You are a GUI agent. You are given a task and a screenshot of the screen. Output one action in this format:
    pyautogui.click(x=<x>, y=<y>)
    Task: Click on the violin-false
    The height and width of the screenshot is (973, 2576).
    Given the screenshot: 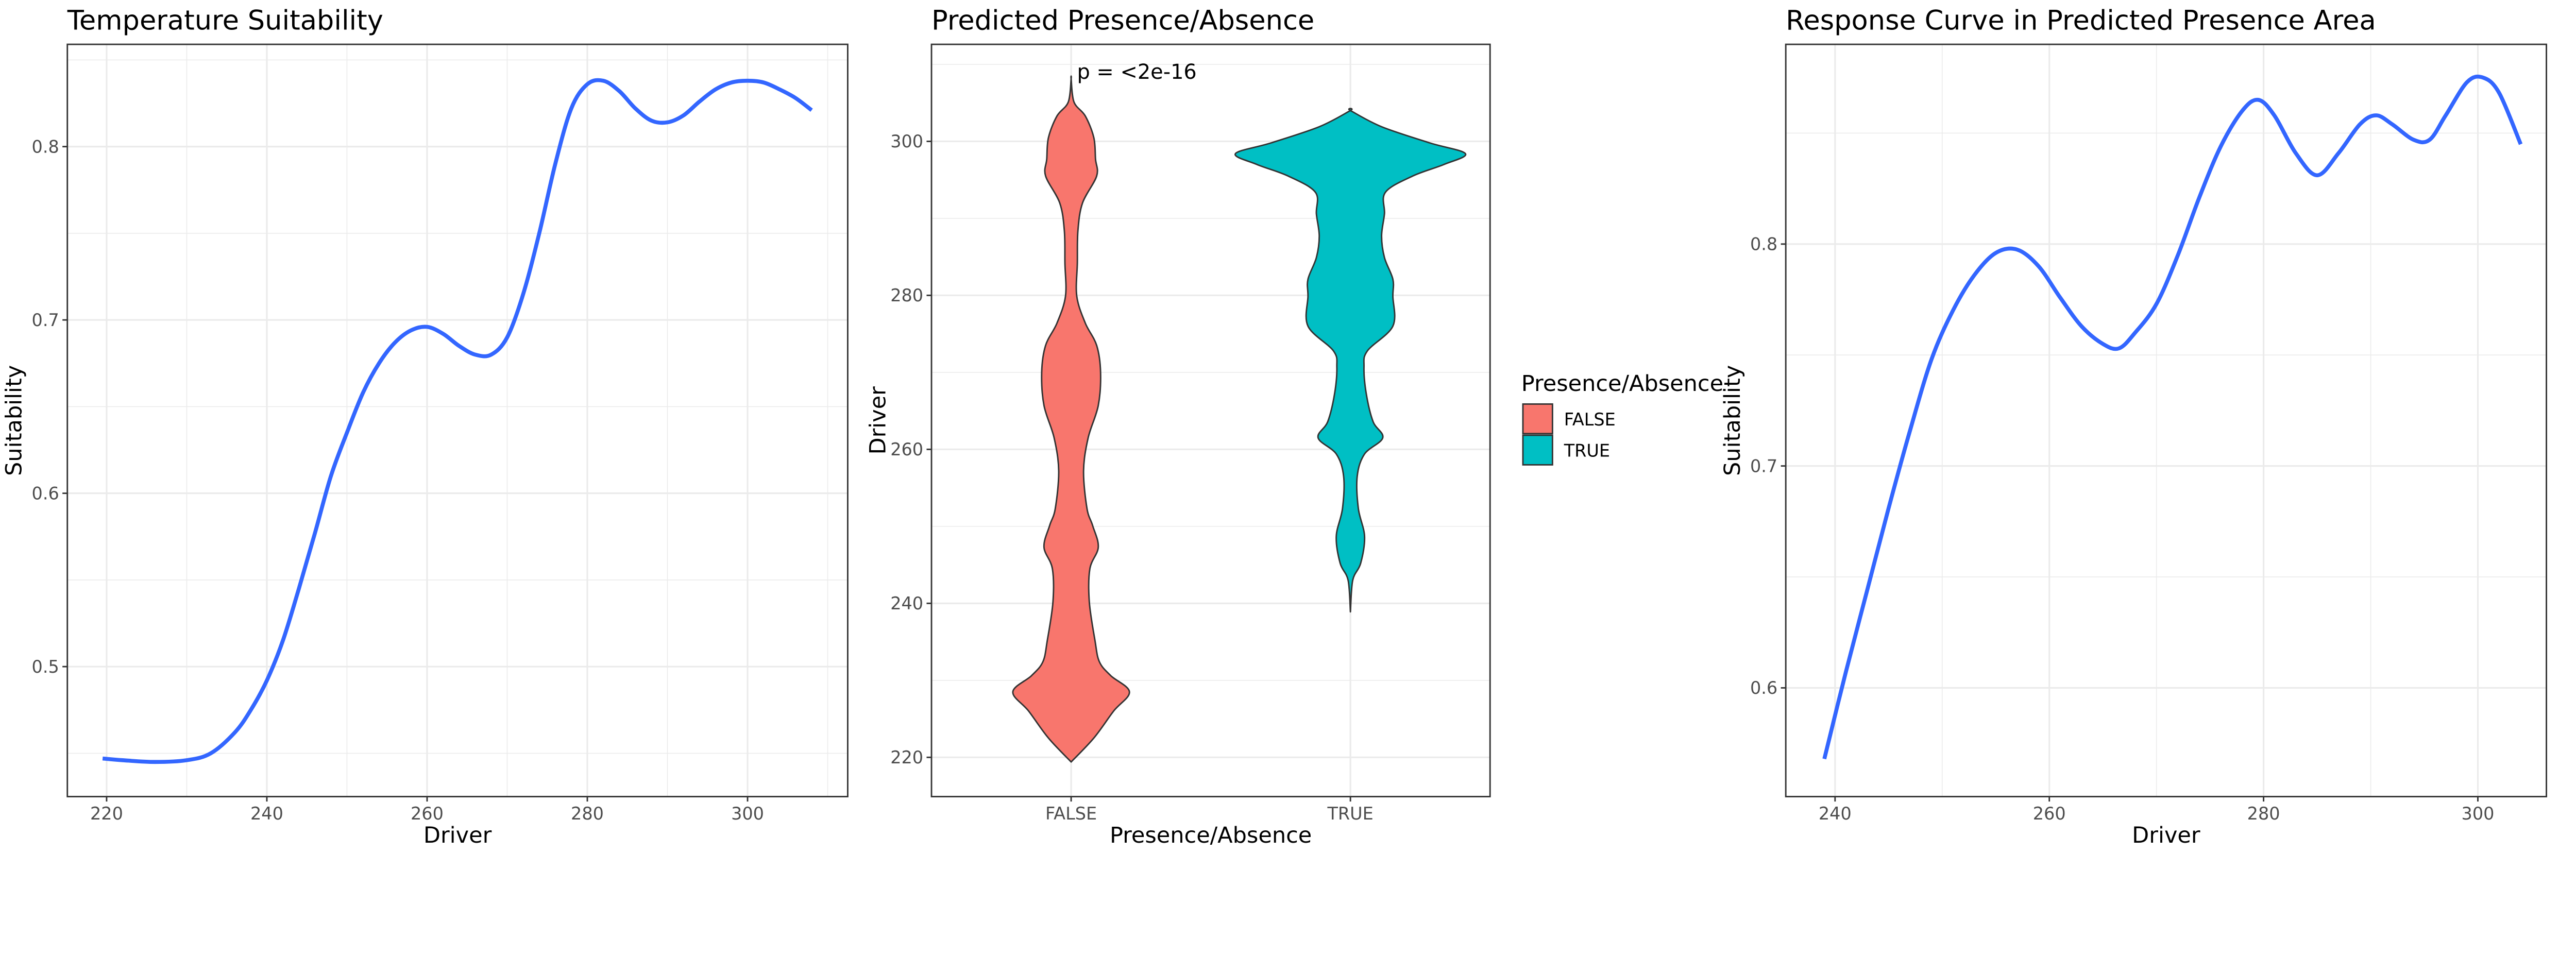 What is the action you would take?
    pyautogui.click(x=1071, y=419)
    